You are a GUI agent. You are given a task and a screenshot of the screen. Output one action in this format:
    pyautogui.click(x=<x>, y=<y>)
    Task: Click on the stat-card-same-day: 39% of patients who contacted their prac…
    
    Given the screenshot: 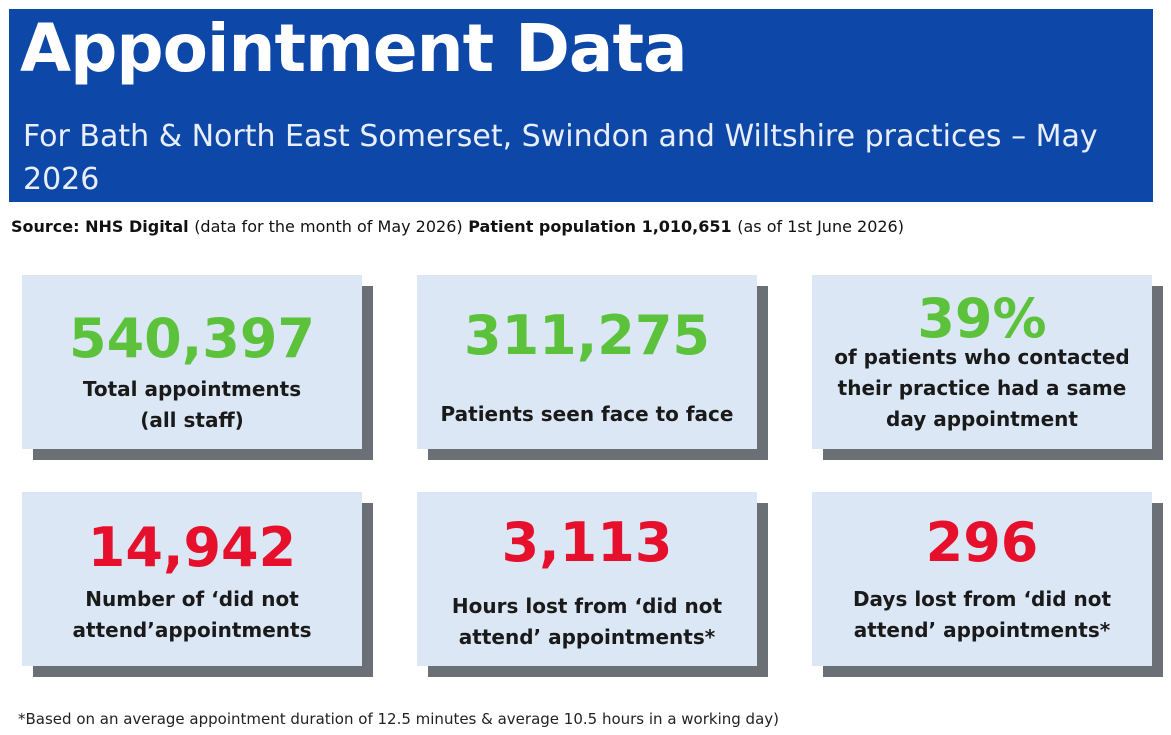 What is the action you would take?
    pyautogui.click(x=982, y=362)
    